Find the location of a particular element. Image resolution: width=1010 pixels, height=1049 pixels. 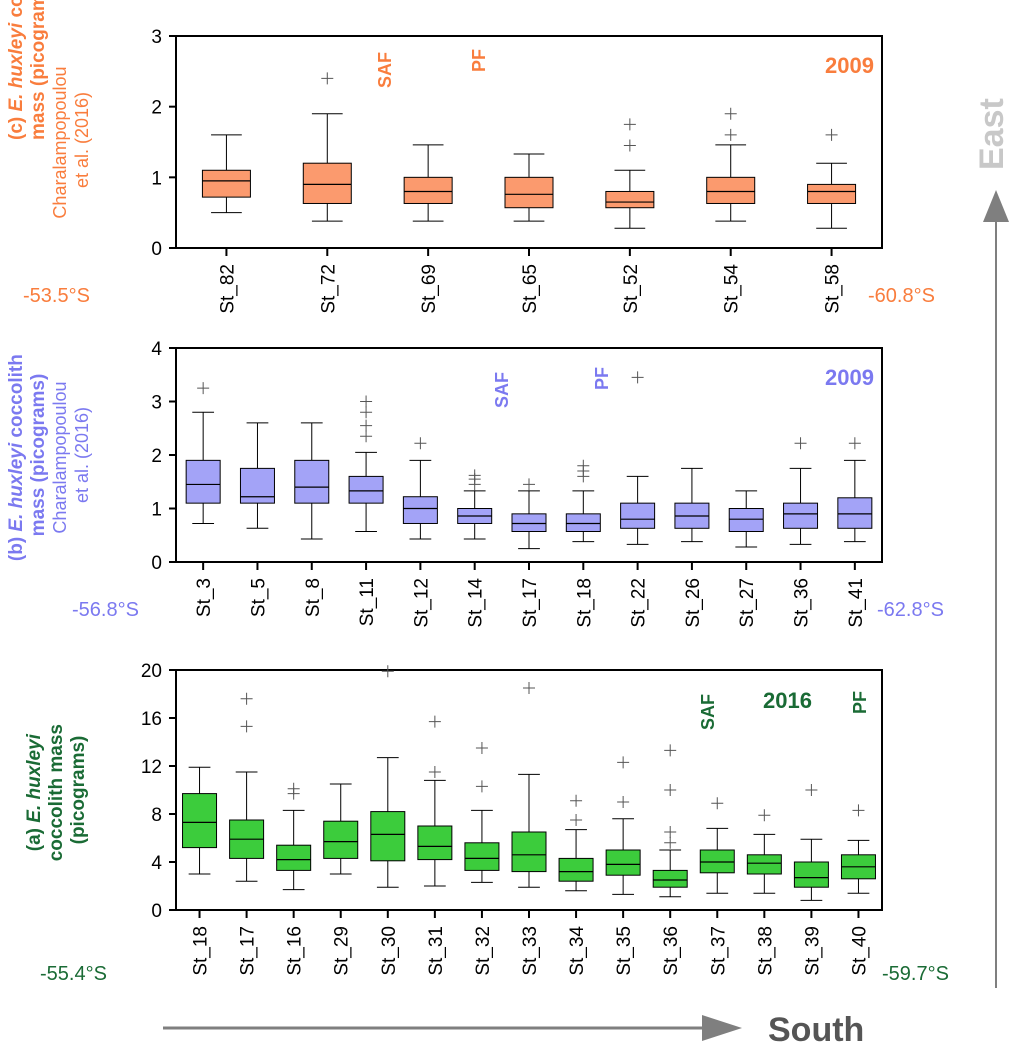

panel-c-ylabel-line1: (c) E. huxleyi coccolith is located at coordinates (16, 70).